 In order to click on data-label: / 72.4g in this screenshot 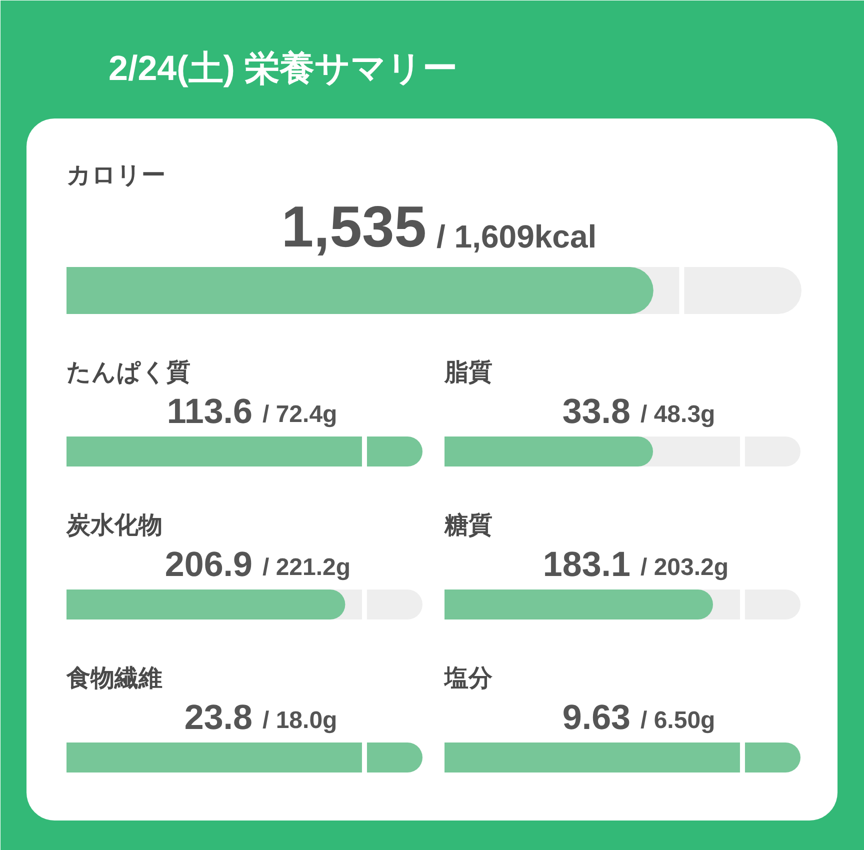, I will do `click(300, 414)`.